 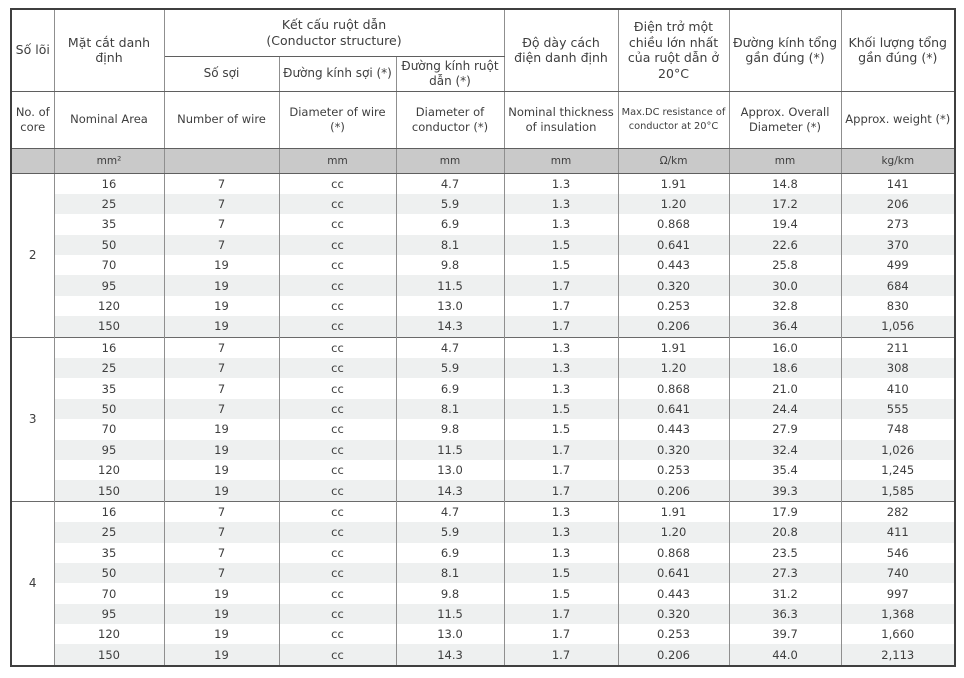 What do you see at coordinates (785, 470) in the screenshot?
I see `data-cell: 35.4` at bounding box center [785, 470].